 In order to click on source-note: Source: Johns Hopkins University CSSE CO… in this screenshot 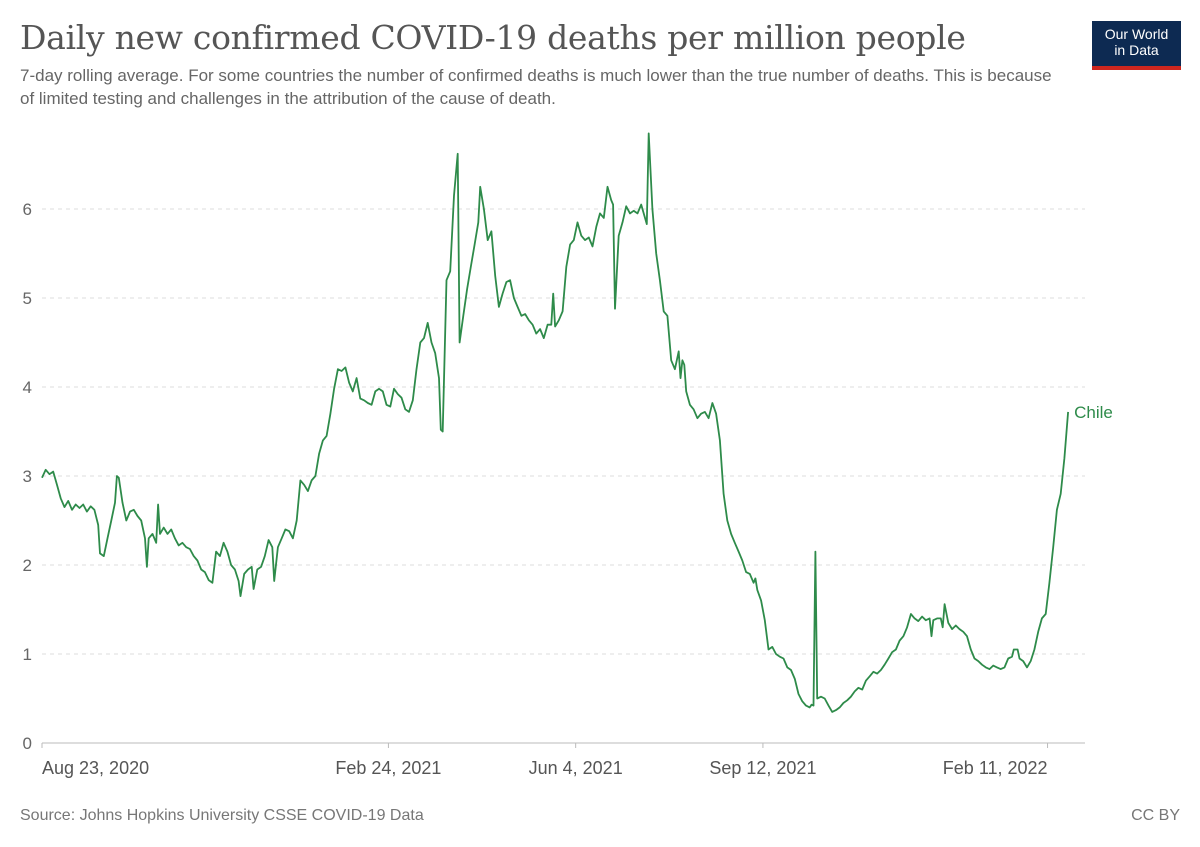, I will do `click(222, 815)`.